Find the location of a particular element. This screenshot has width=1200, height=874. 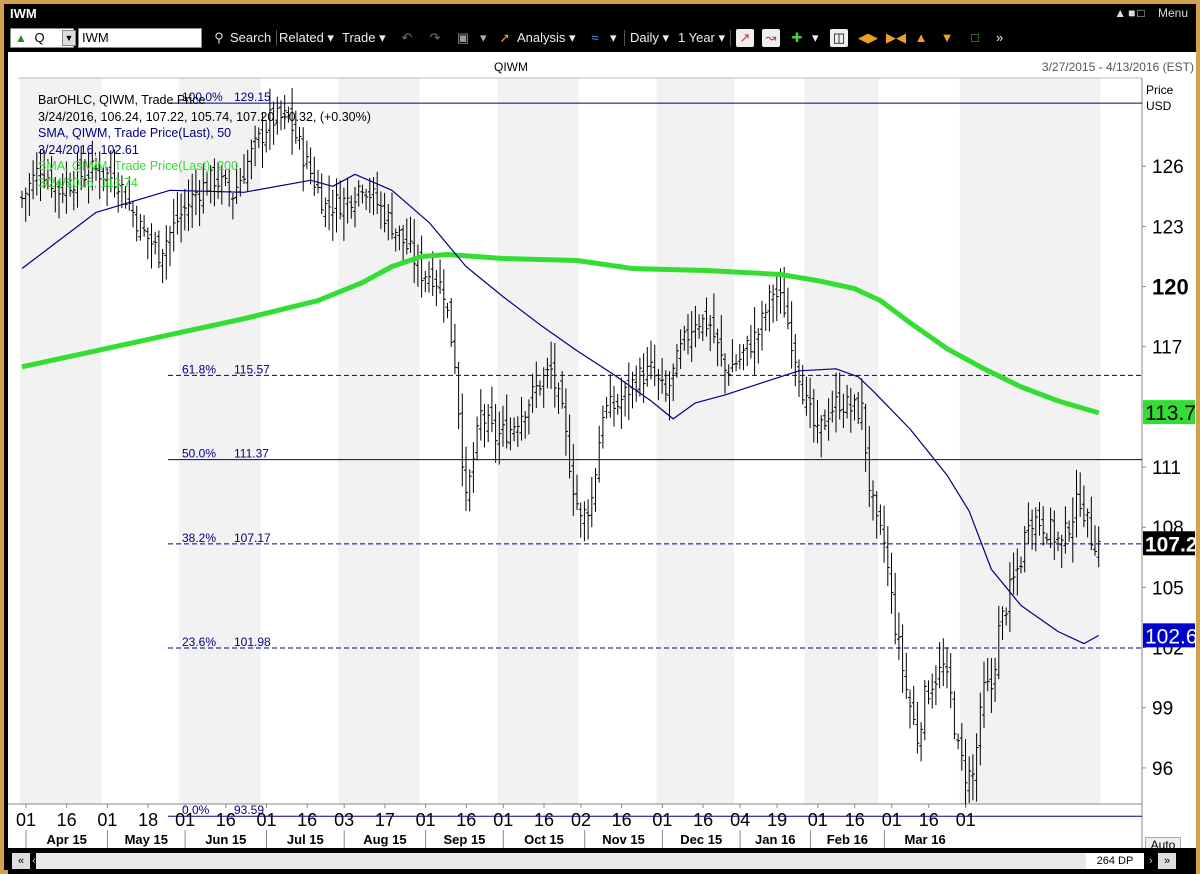

fib-percent-label: 50.0% is located at coordinates (199, 454).